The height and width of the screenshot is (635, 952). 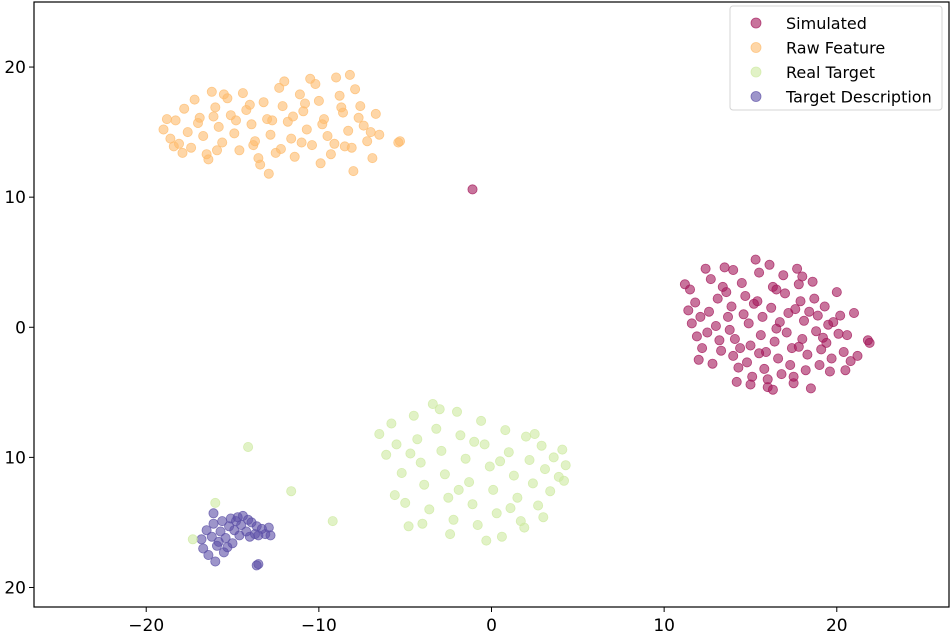 I want to click on x-tick-label-4: 20, so click(x=837, y=625).